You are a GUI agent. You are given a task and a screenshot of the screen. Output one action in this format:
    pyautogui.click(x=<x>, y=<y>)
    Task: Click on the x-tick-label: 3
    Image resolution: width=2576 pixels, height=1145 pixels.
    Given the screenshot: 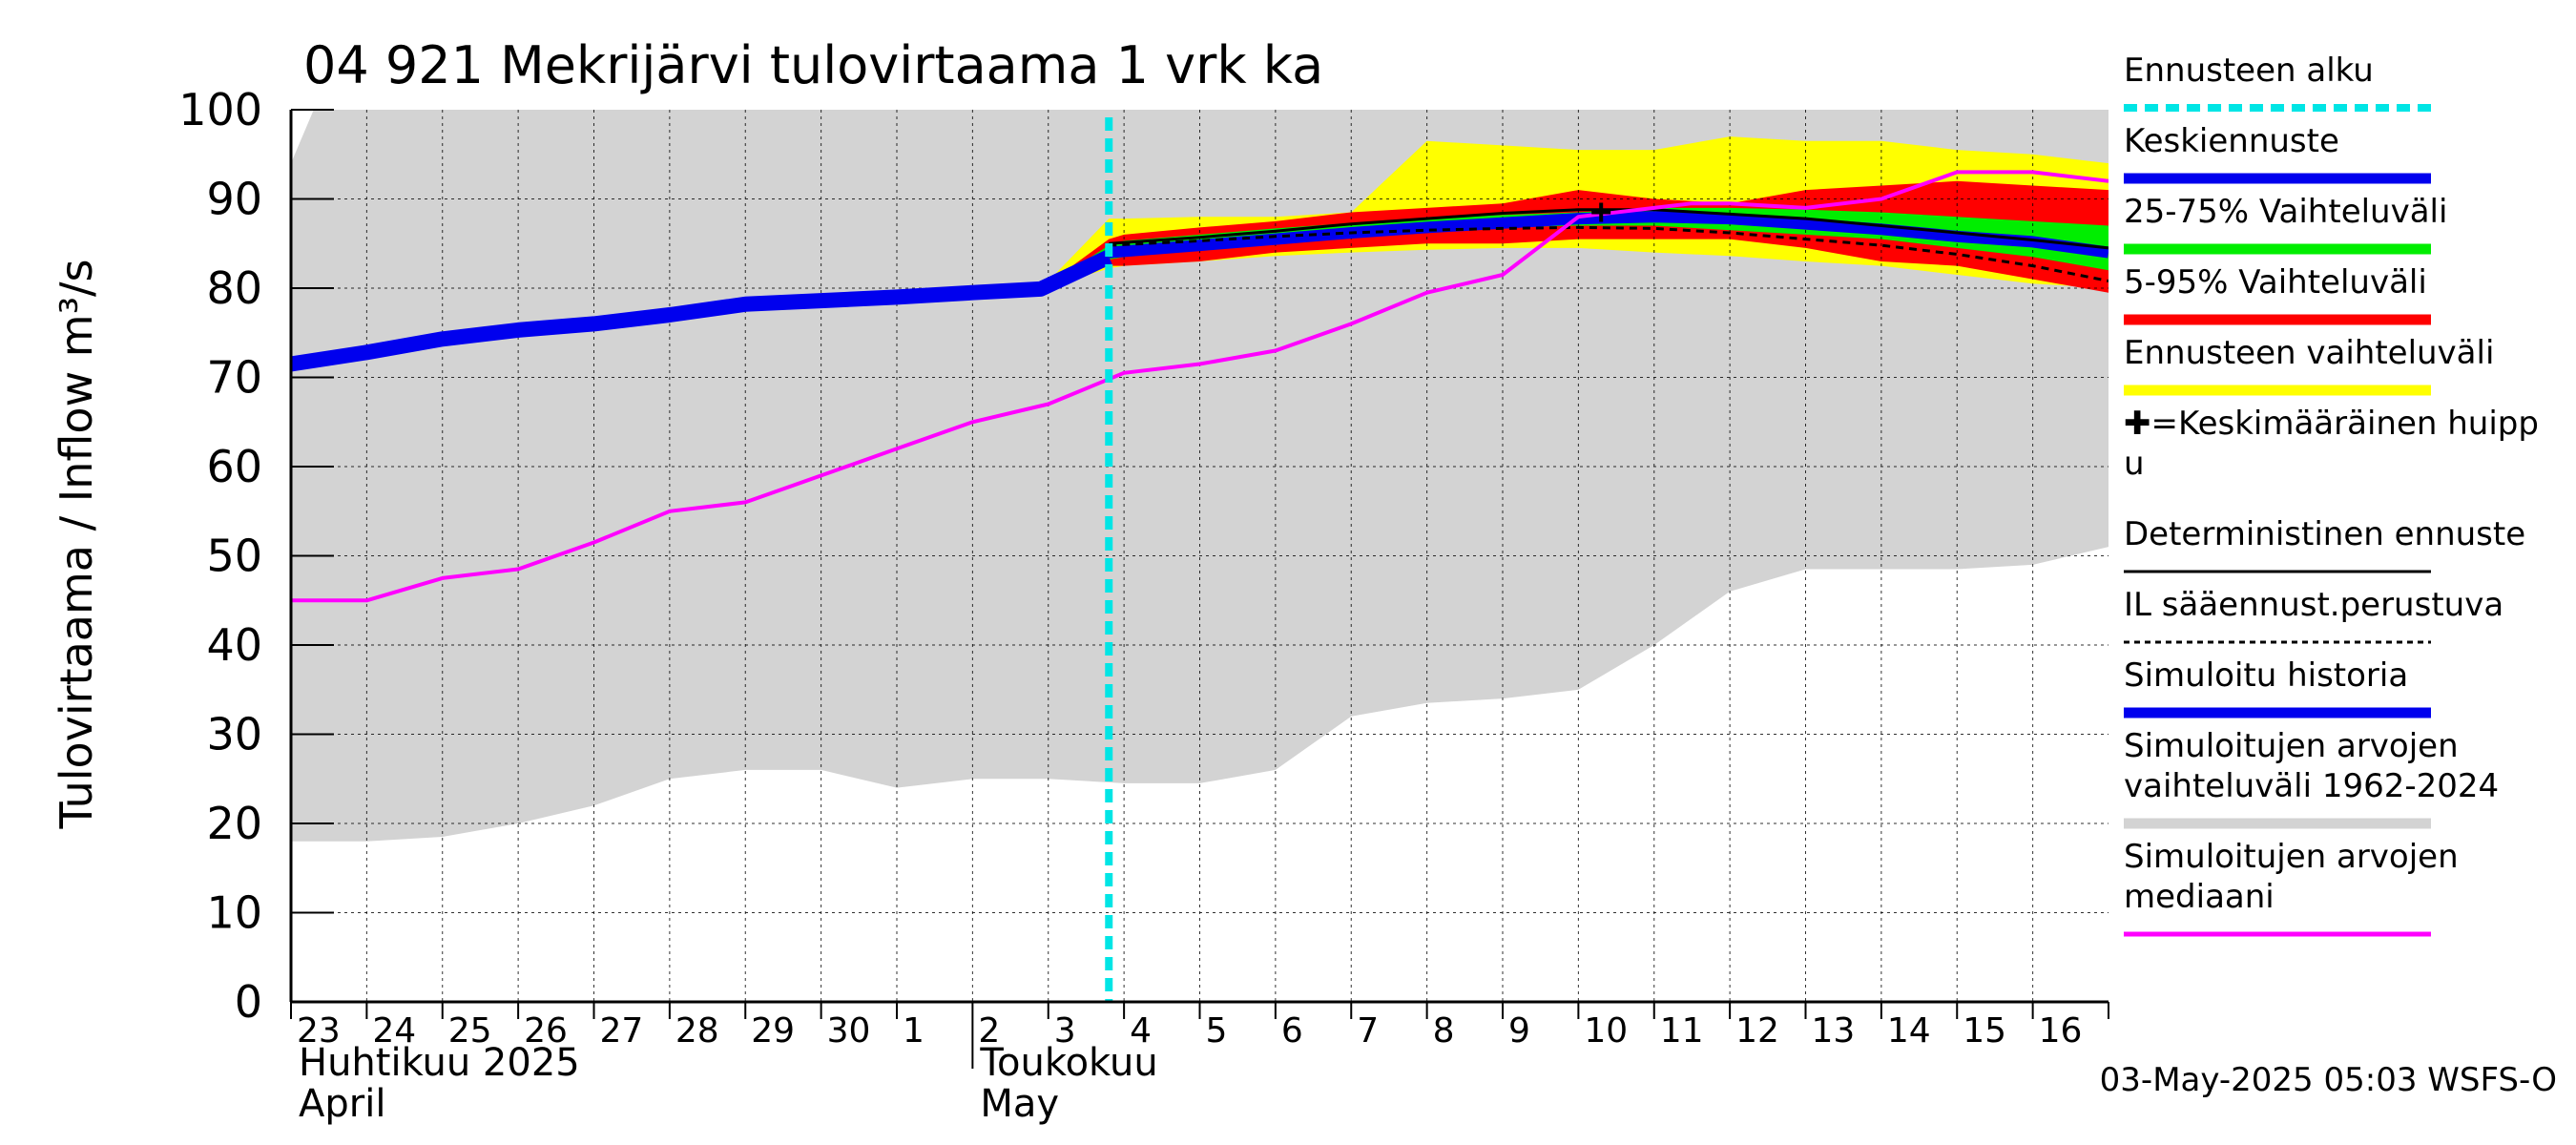 What is the action you would take?
    pyautogui.click(x=1065, y=1031)
    